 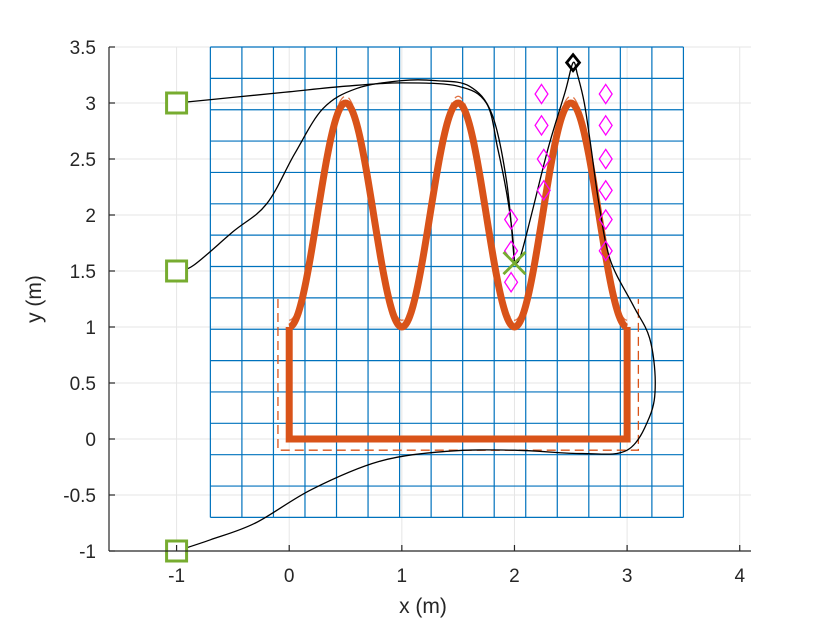 I want to click on y-tick-label: 3.5, so click(x=83, y=48).